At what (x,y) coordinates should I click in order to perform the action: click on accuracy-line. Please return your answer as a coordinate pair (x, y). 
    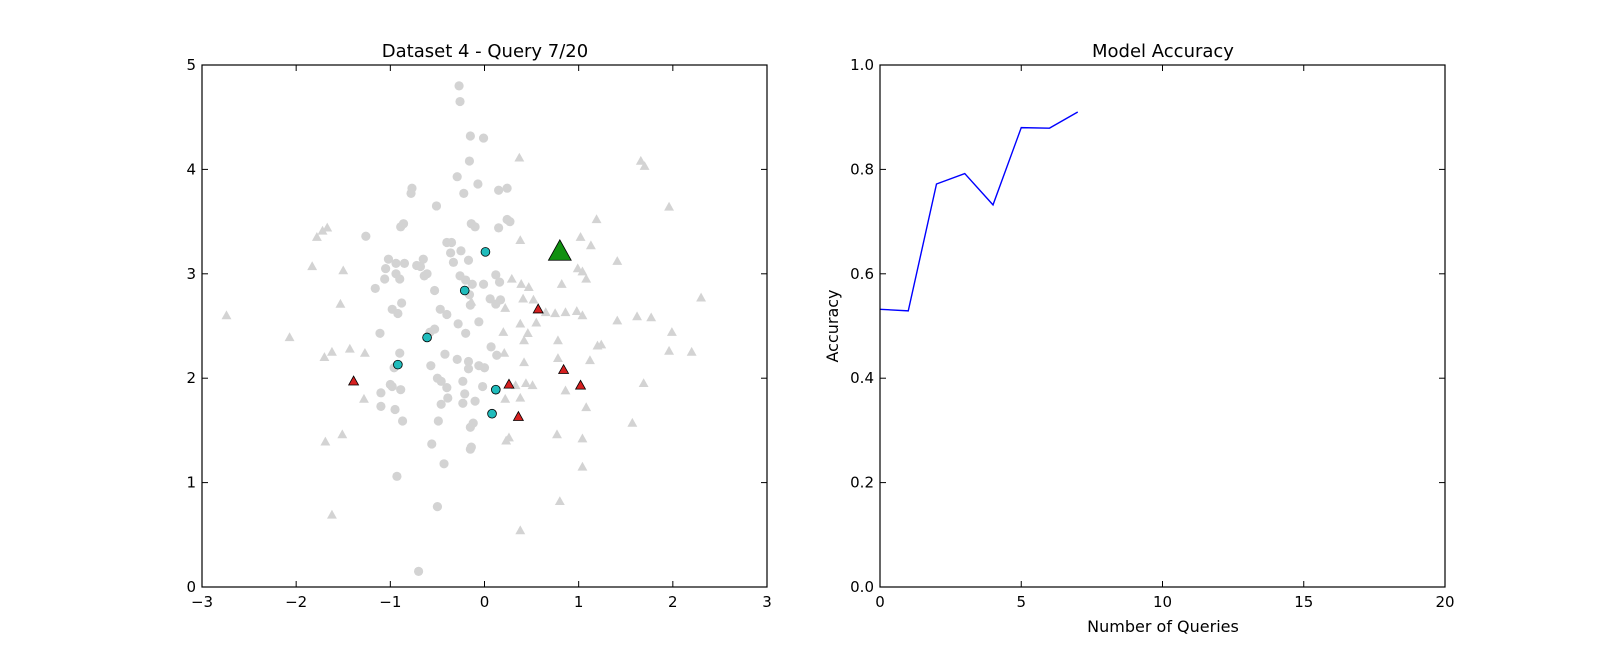
    Looking at the image, I should click on (979, 211).